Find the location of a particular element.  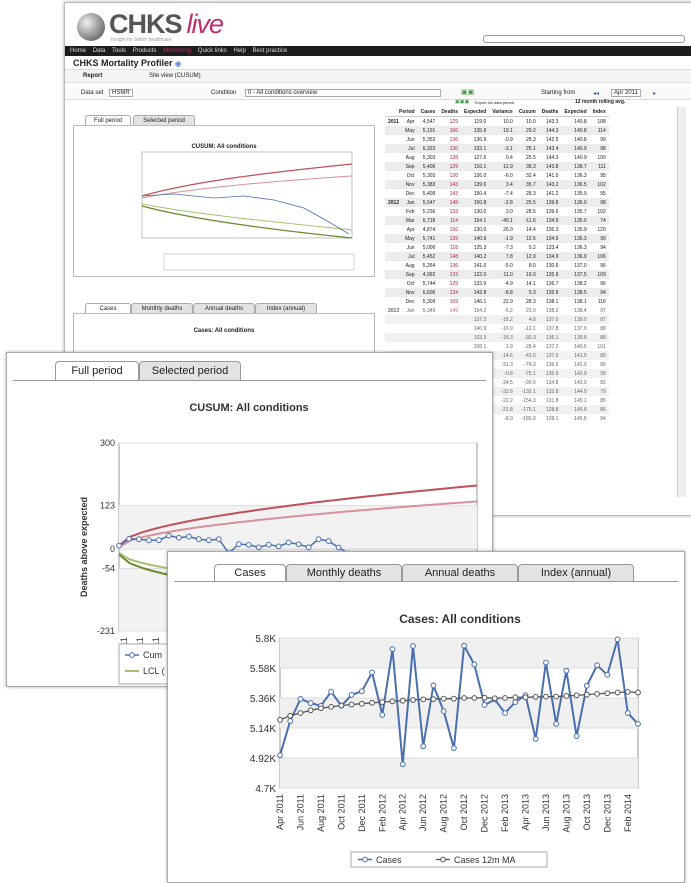

export-icons: ▣▣▣ is located at coordinates (462, 102).